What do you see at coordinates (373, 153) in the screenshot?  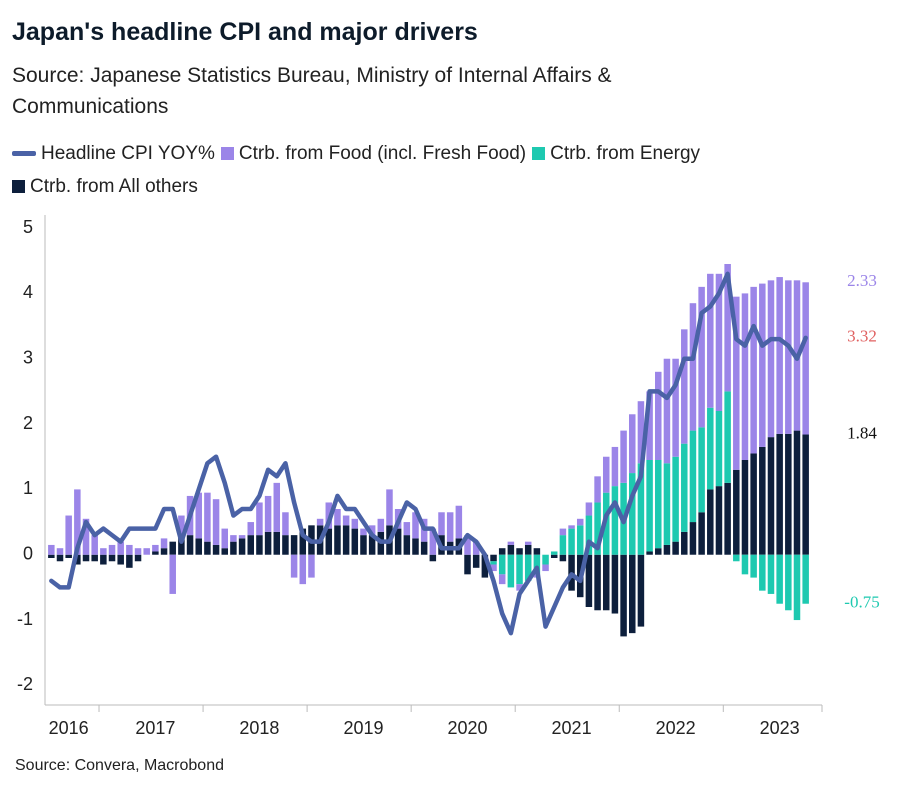 I see `legend-item: Ctrb. from Food (incl. Fresh Food)` at bounding box center [373, 153].